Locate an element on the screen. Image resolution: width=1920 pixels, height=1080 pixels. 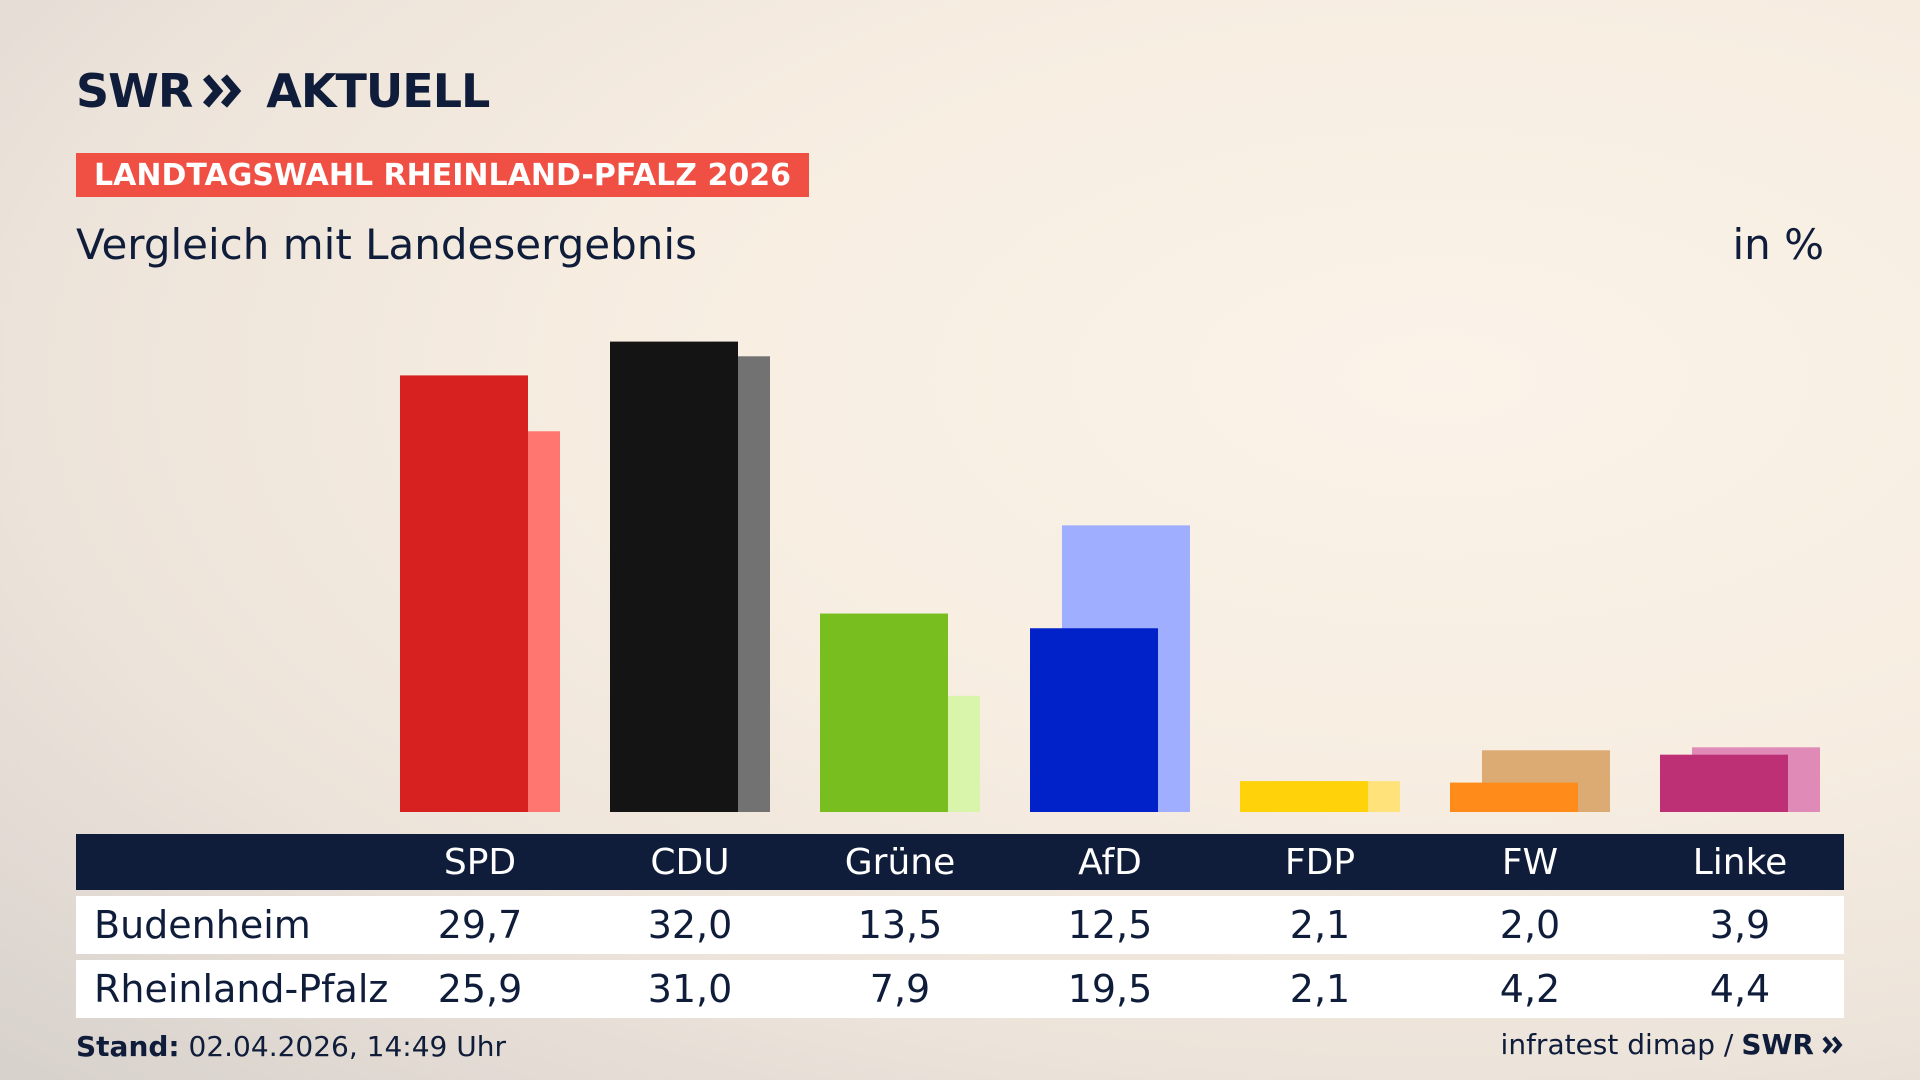
bar-budenheim-fw is located at coordinates (1514, 797).